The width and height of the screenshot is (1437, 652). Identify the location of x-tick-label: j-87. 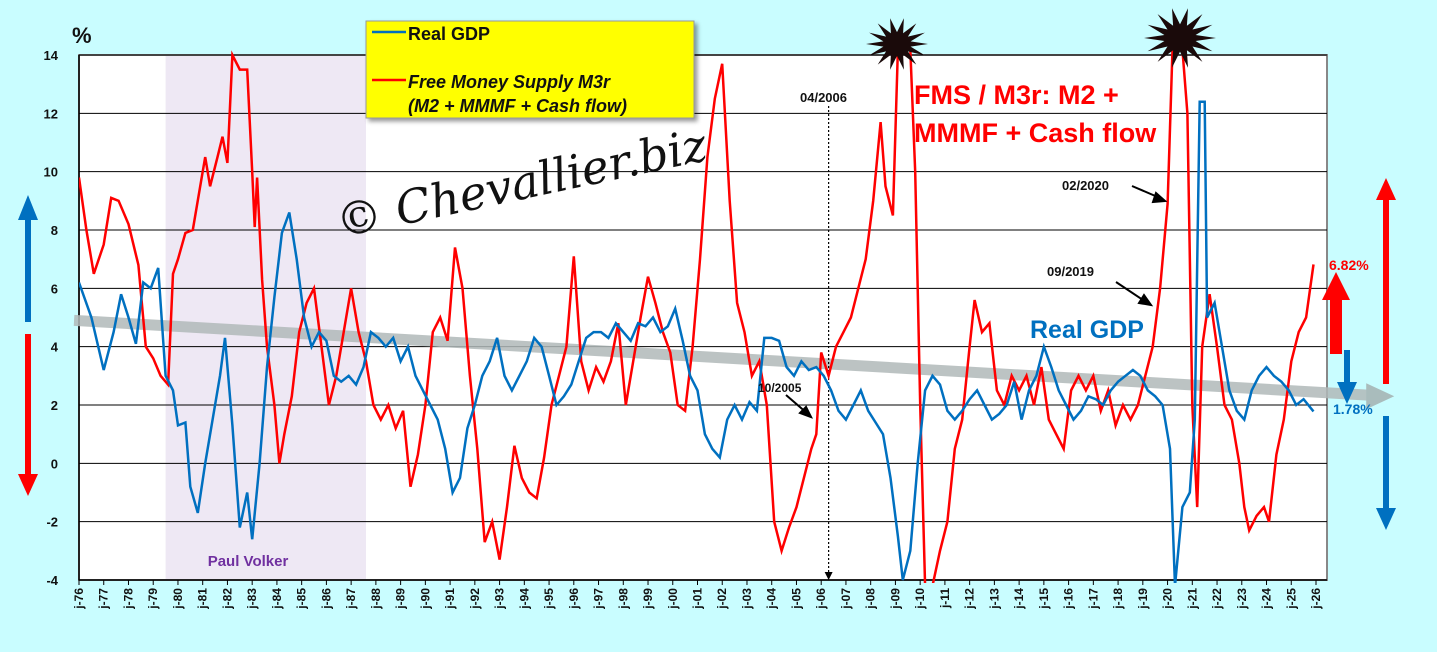
(351, 599).